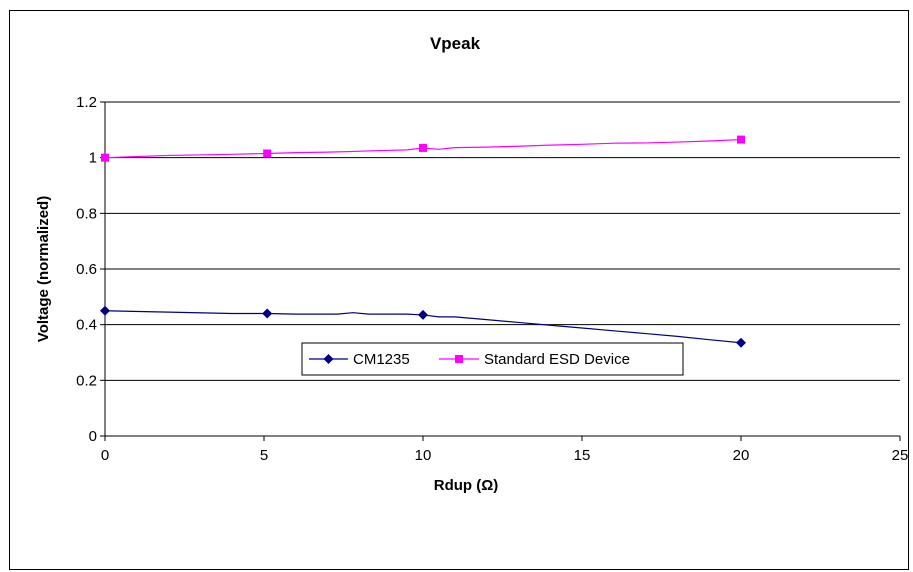 The width and height of the screenshot is (913, 572). I want to click on x-tick-label: 25, so click(900, 455).